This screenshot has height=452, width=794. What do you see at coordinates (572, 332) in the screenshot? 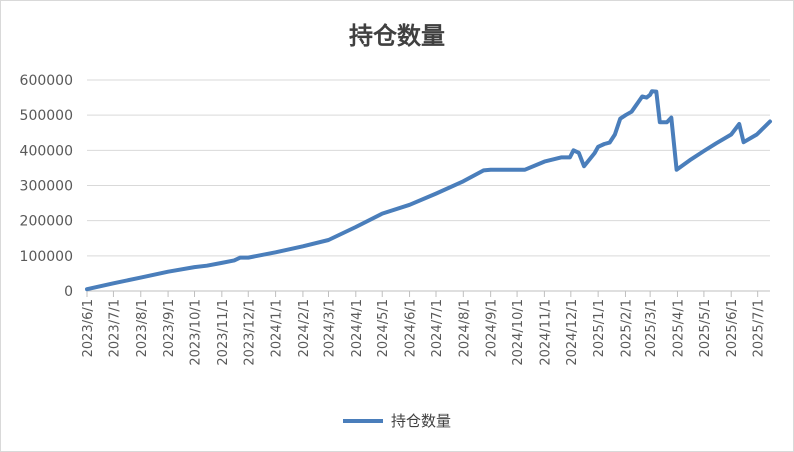
I see `x-tick-label: 2024/12/1` at bounding box center [572, 332].